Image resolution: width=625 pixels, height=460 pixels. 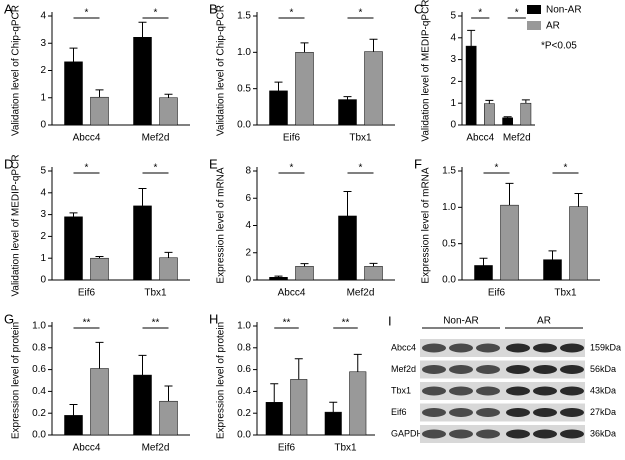 I want to click on blot-row-label: GAPDH, so click(x=407, y=433).